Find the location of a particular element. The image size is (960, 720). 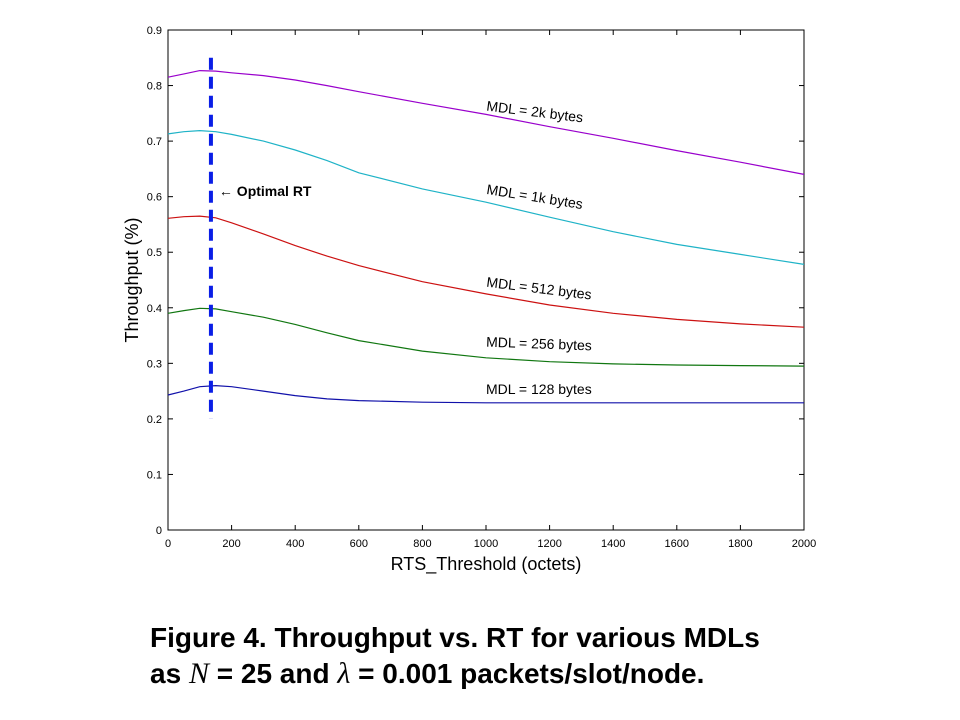

y-tick-label: 0.4 is located at coordinates (154, 309).